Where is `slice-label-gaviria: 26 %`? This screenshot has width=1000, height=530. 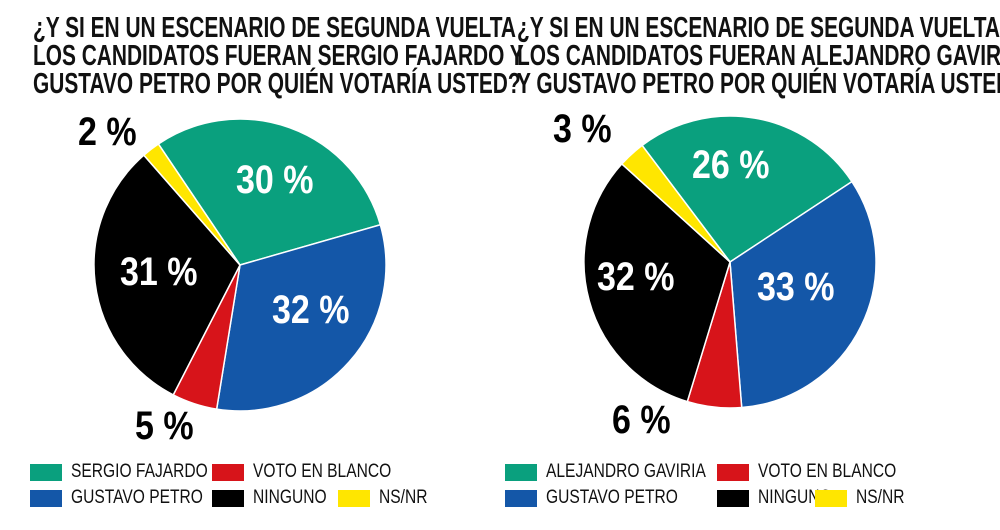
slice-label-gaviria: 26 % is located at coordinates (731, 165).